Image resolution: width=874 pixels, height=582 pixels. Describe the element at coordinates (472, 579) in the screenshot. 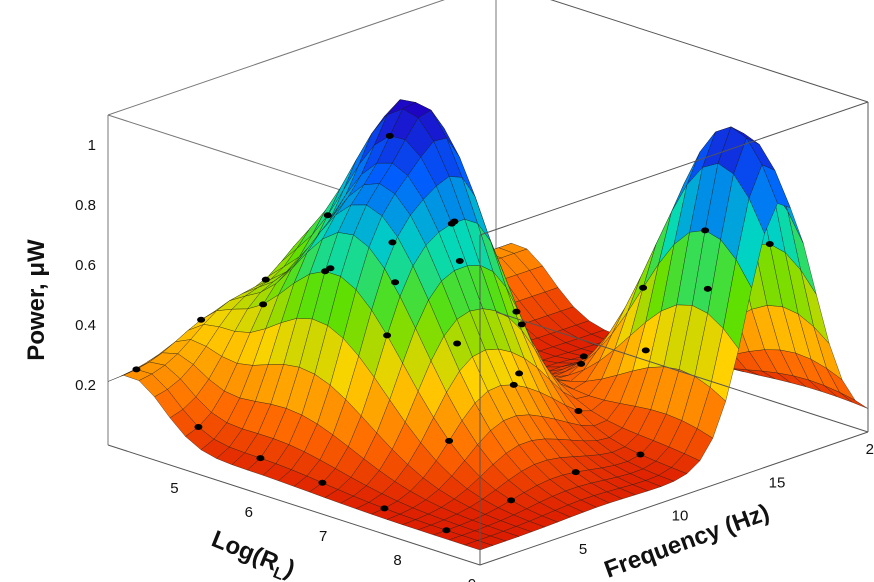

I see `y-tick-label: 9` at that location.